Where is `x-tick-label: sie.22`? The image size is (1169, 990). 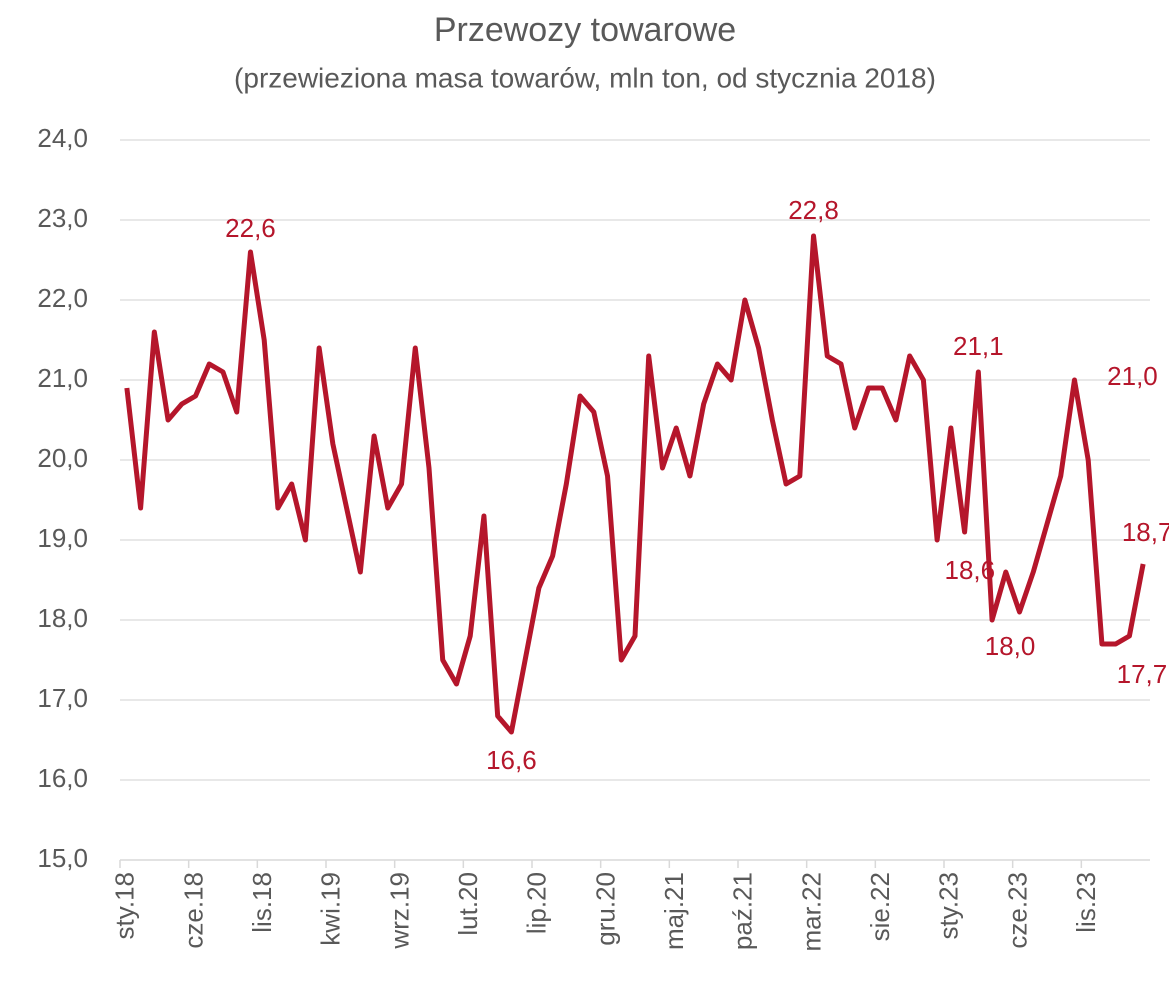 x-tick-label: sie.22 is located at coordinates (880, 906).